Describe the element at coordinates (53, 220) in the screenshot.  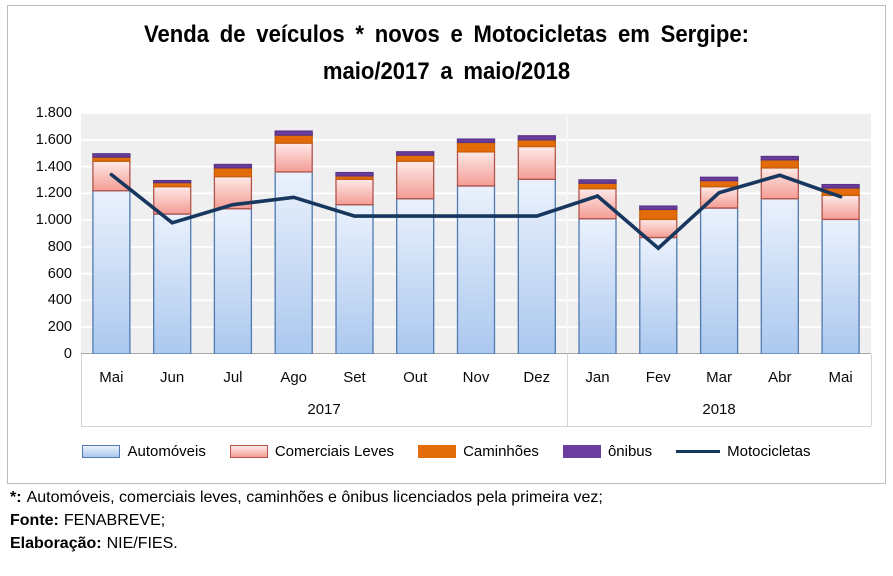
I see `y-axis-tick: 1.000` at that location.